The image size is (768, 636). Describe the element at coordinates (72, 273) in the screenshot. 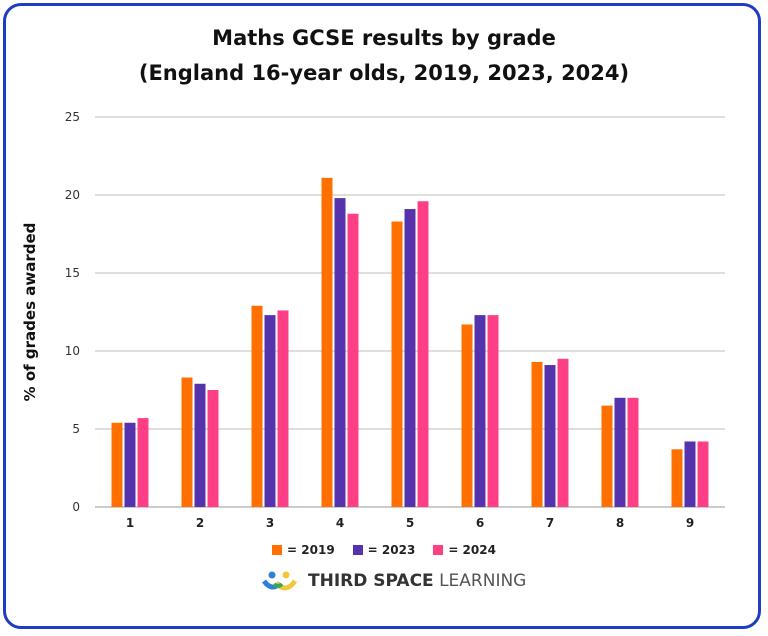

I see `y-tick-label: 15` at that location.